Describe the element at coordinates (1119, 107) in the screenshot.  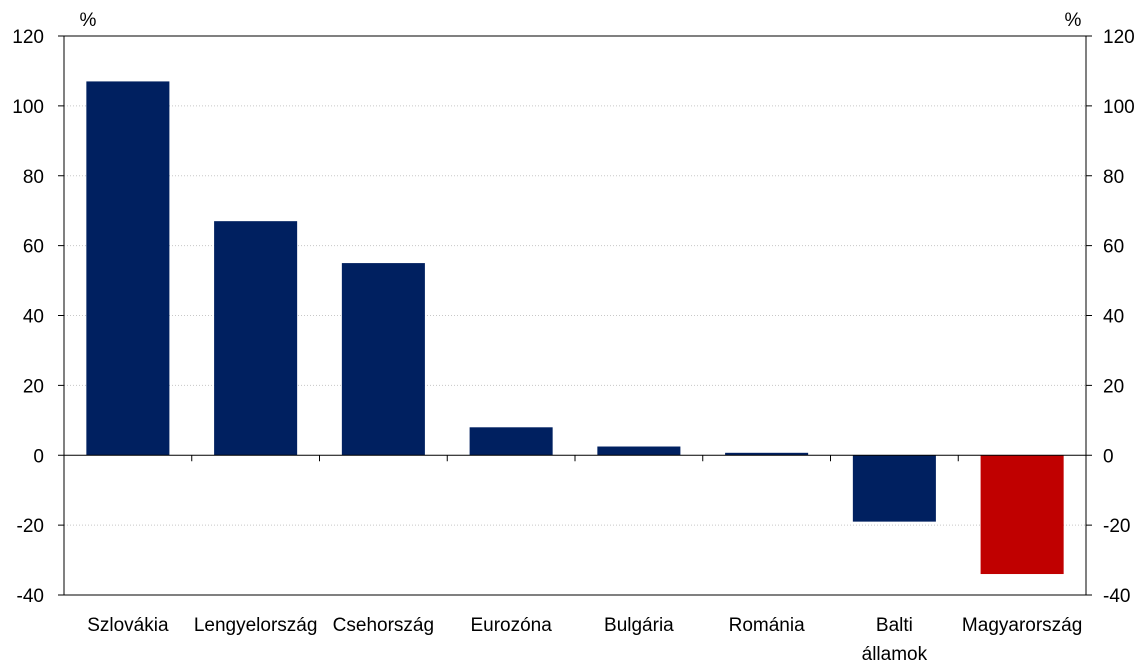
I see `y-tick-label-right: 100` at that location.